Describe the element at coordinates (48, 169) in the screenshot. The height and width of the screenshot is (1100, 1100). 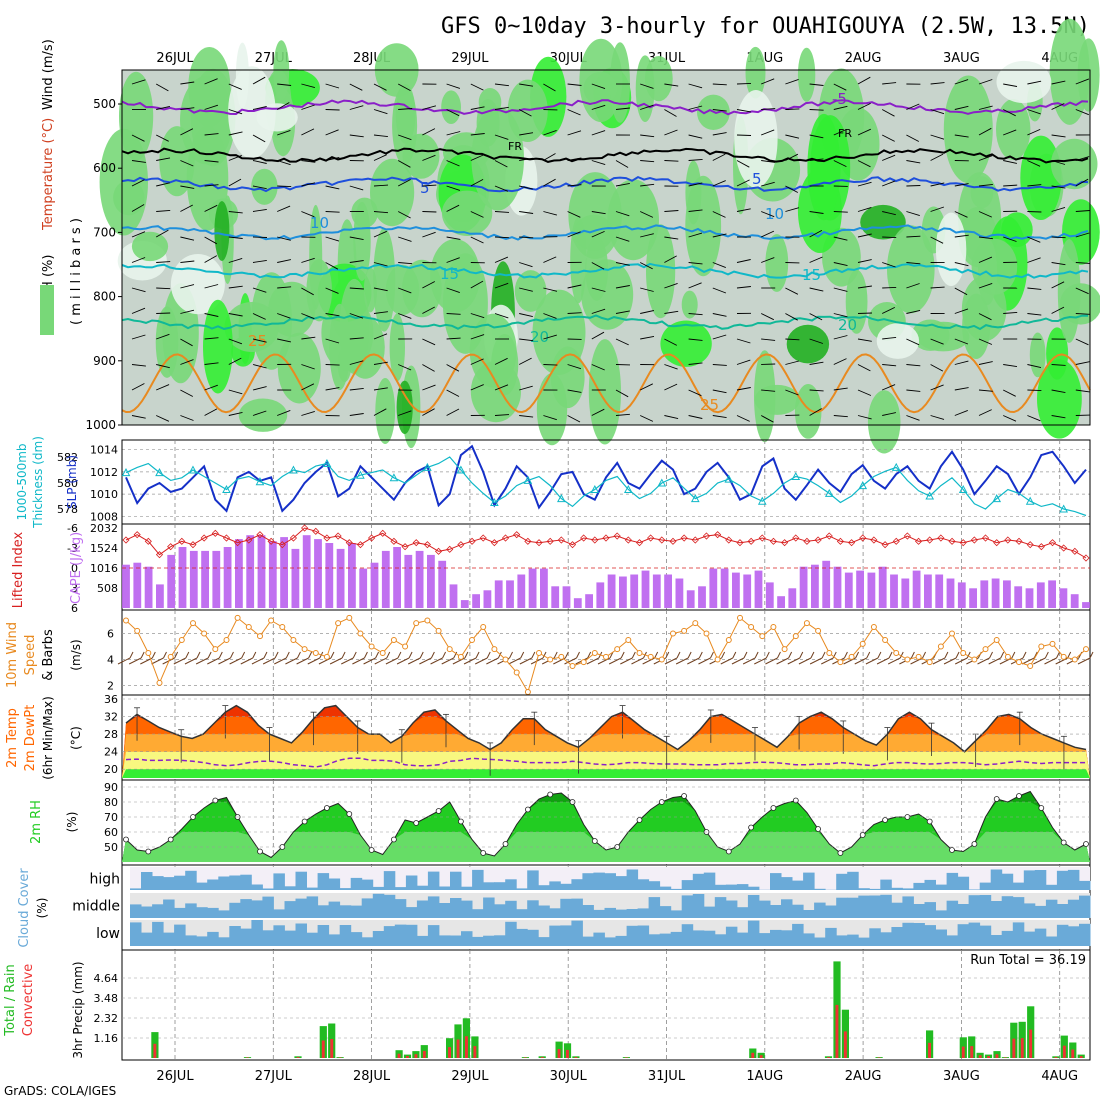
I see `upper-axis-labels: RH (%)Temperature (°C)Wind (m/s)` at that location.